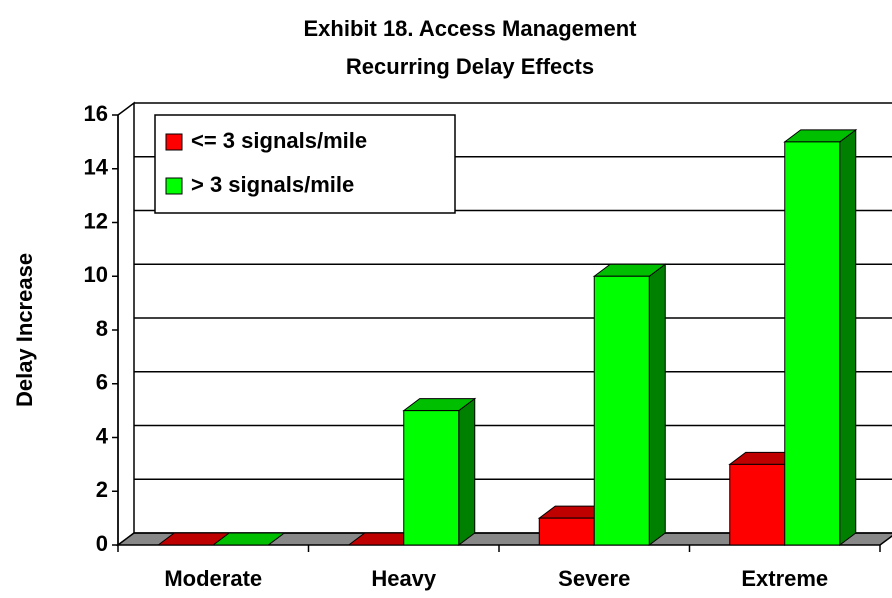  What do you see at coordinates (272, 184) in the screenshot?
I see `legend-label: > 3 signals/mile` at bounding box center [272, 184].